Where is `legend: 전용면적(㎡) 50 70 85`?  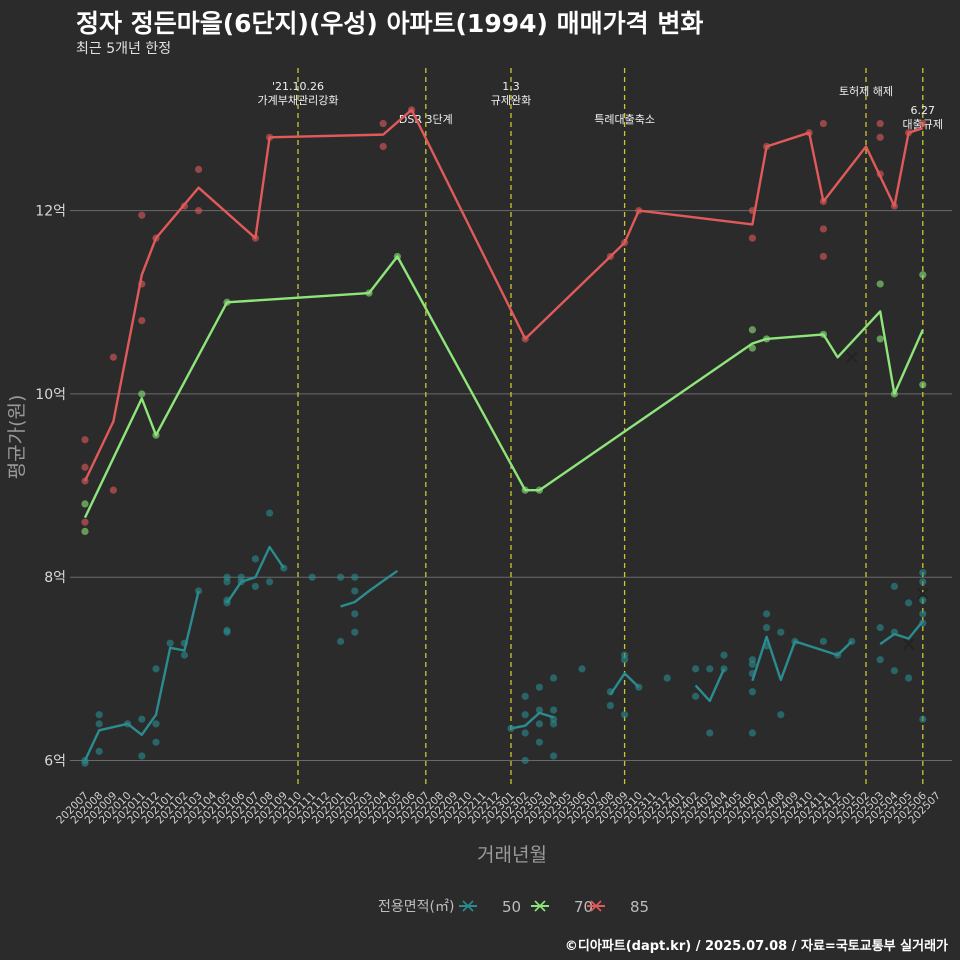
legend: 전용면적(㎡) 50 70 85 is located at coordinates (513, 907).